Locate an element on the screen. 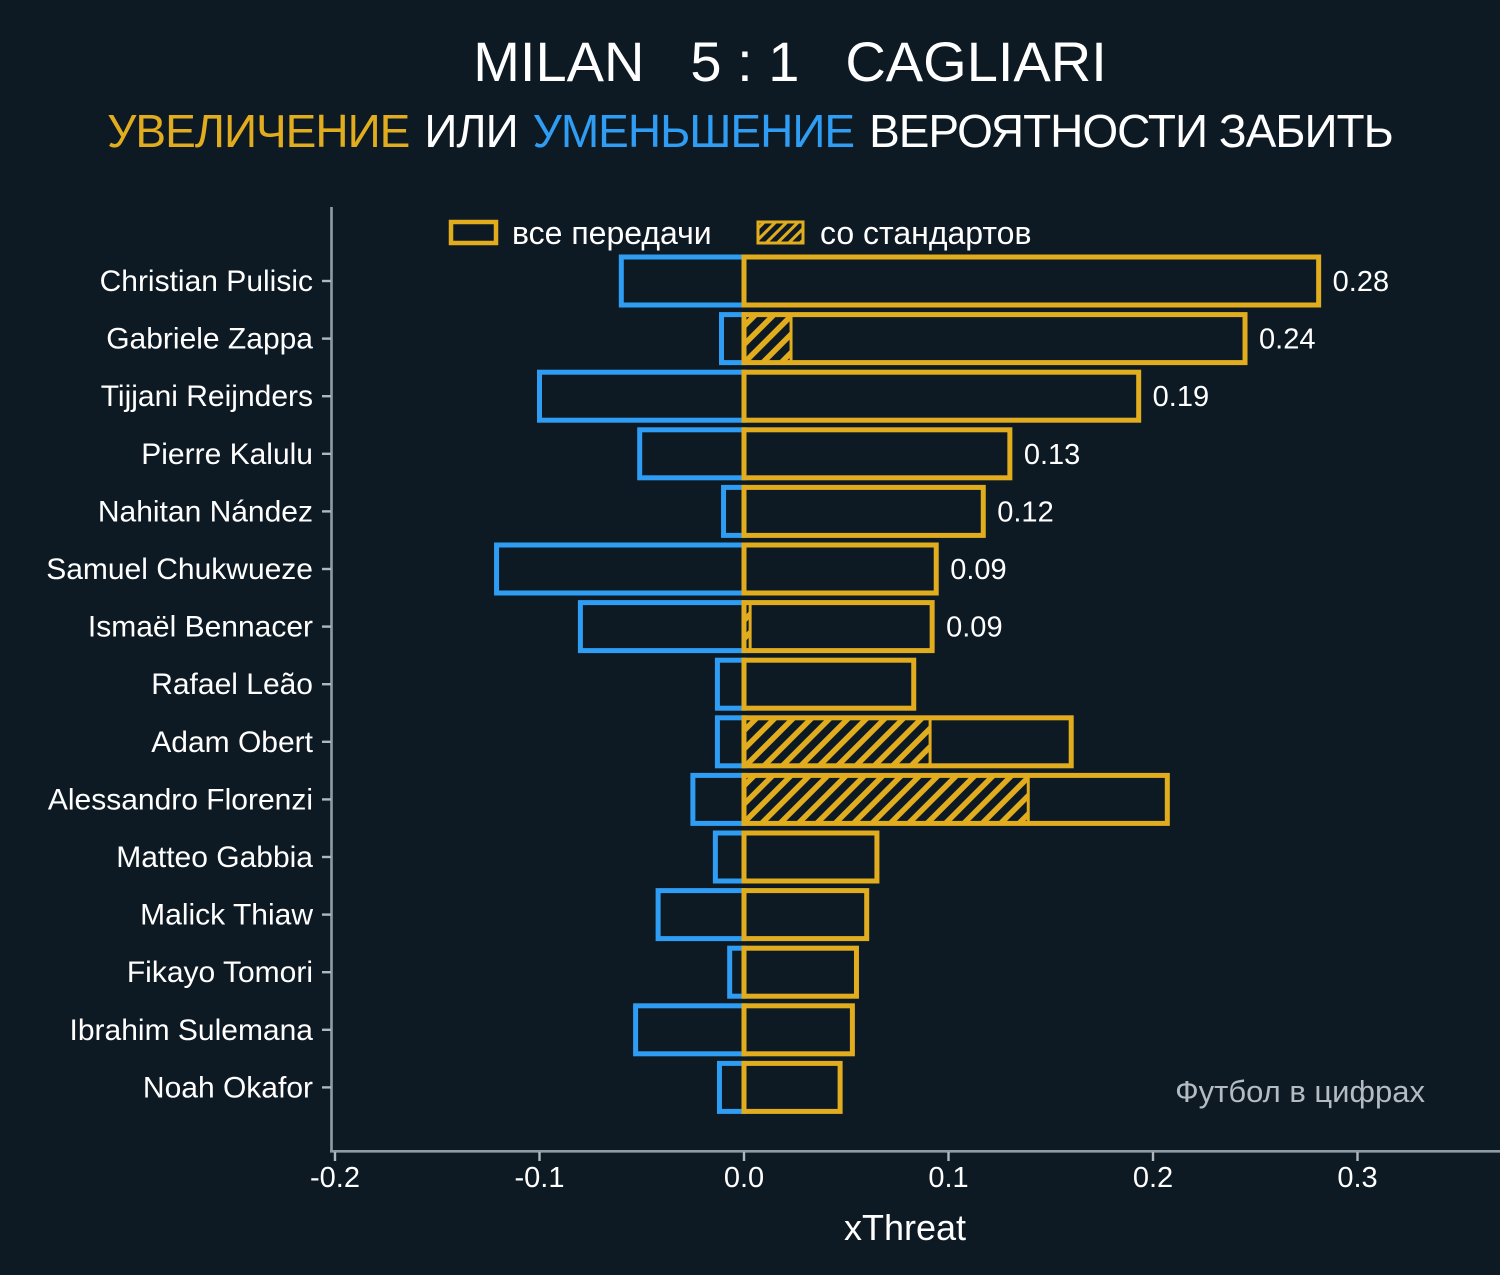 The image size is (1500, 1275). chart-legend: все передачи со стандартов is located at coordinates (739, 233).